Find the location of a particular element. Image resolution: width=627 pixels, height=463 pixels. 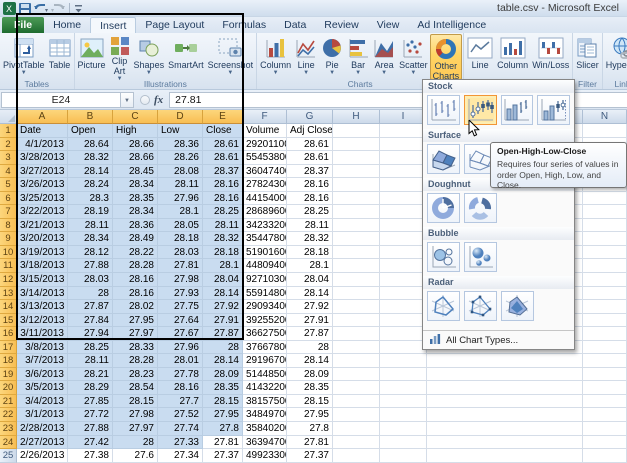

cell-E14: 27.92 is located at coordinates (223, 307).